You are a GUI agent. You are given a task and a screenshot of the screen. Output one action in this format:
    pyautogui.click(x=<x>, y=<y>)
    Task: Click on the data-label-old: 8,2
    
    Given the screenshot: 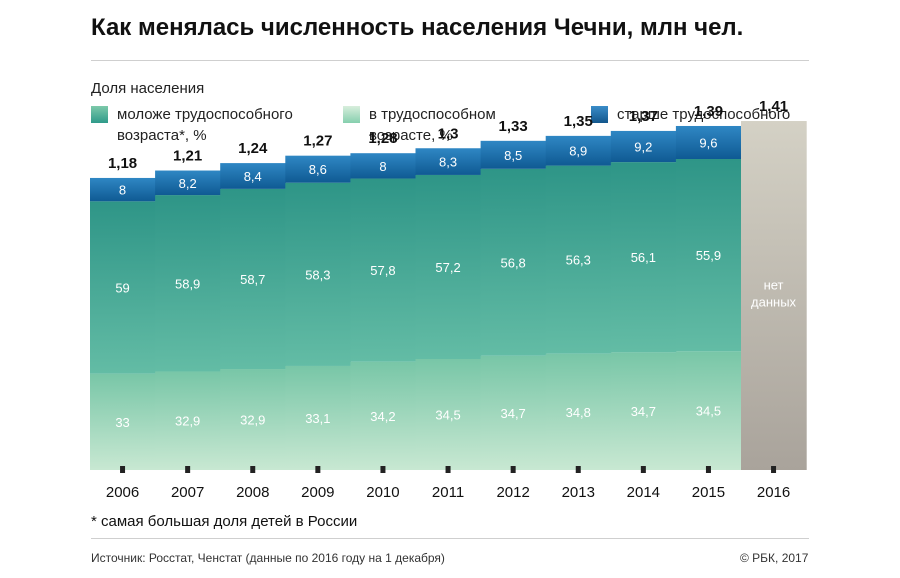 What is the action you would take?
    pyautogui.click(x=188, y=183)
    